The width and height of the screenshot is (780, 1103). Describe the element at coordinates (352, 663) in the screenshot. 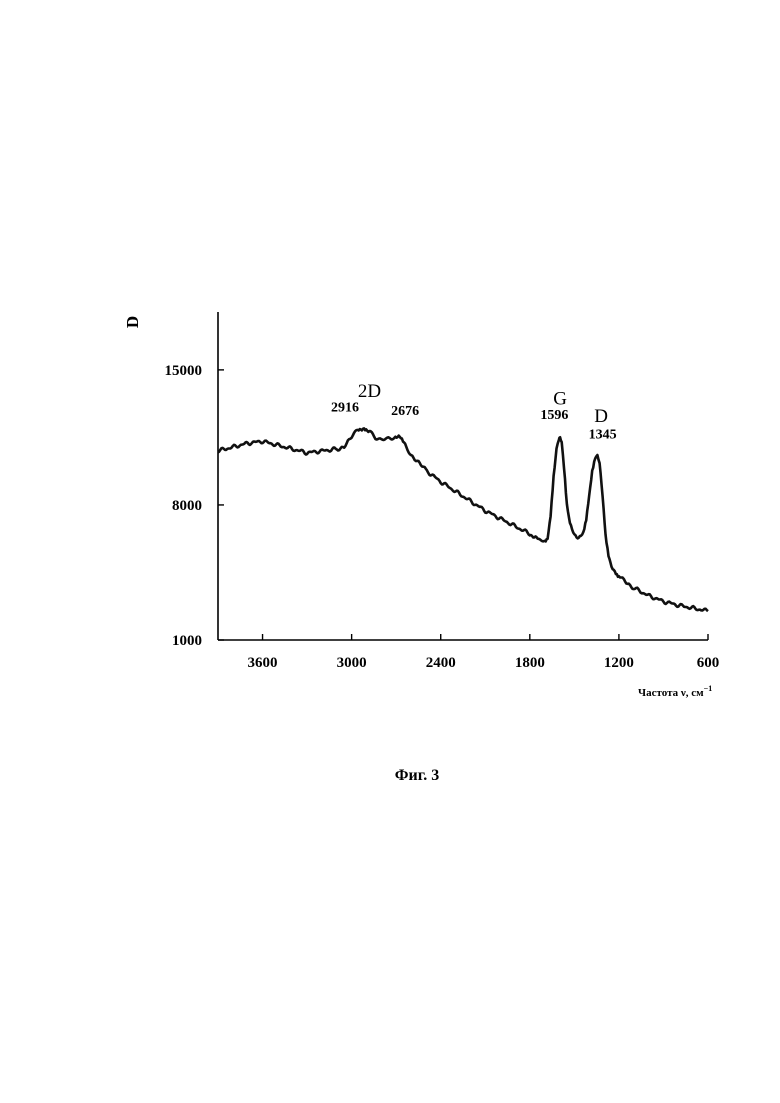

I see `x-tick-label: 3000` at that location.